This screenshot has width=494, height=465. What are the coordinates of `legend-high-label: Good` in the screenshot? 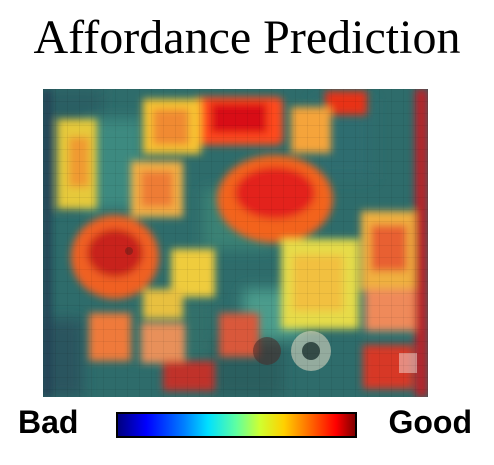 It's located at (430, 422).